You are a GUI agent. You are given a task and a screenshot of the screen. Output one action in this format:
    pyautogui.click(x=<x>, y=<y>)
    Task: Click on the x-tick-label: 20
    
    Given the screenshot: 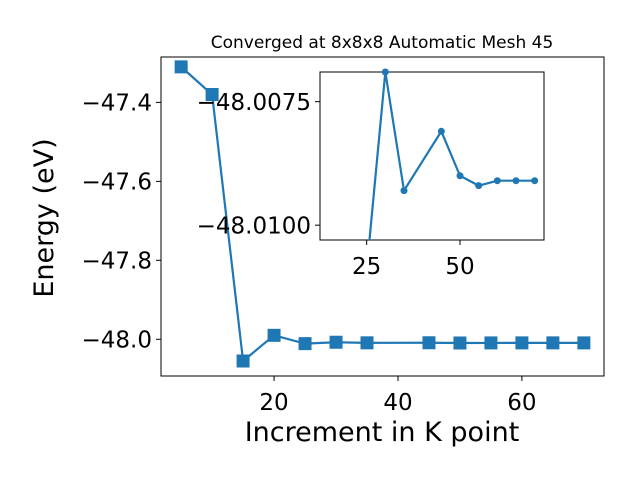 What is the action you would take?
    pyautogui.click(x=273, y=403)
    